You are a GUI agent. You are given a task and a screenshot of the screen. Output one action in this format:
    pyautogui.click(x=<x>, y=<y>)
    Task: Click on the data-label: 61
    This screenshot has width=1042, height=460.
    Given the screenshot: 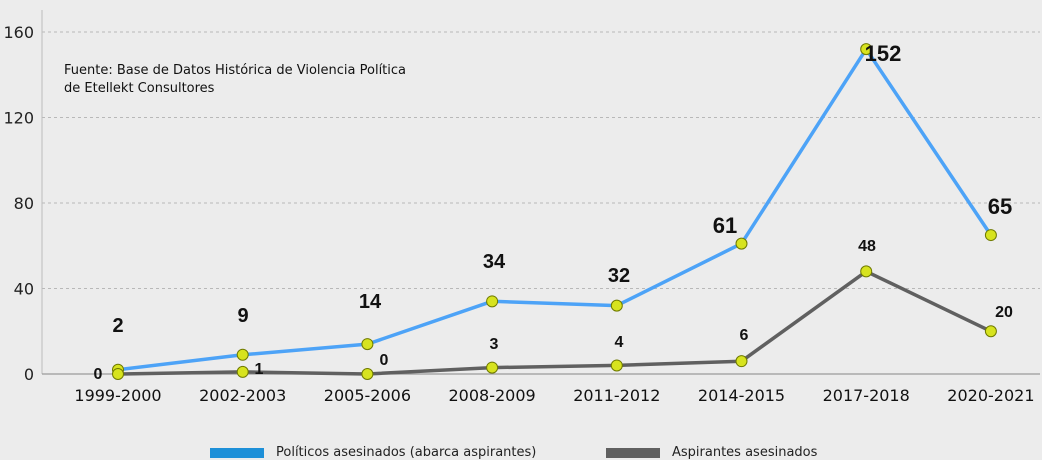 What is the action you would take?
    pyautogui.click(x=725, y=225)
    